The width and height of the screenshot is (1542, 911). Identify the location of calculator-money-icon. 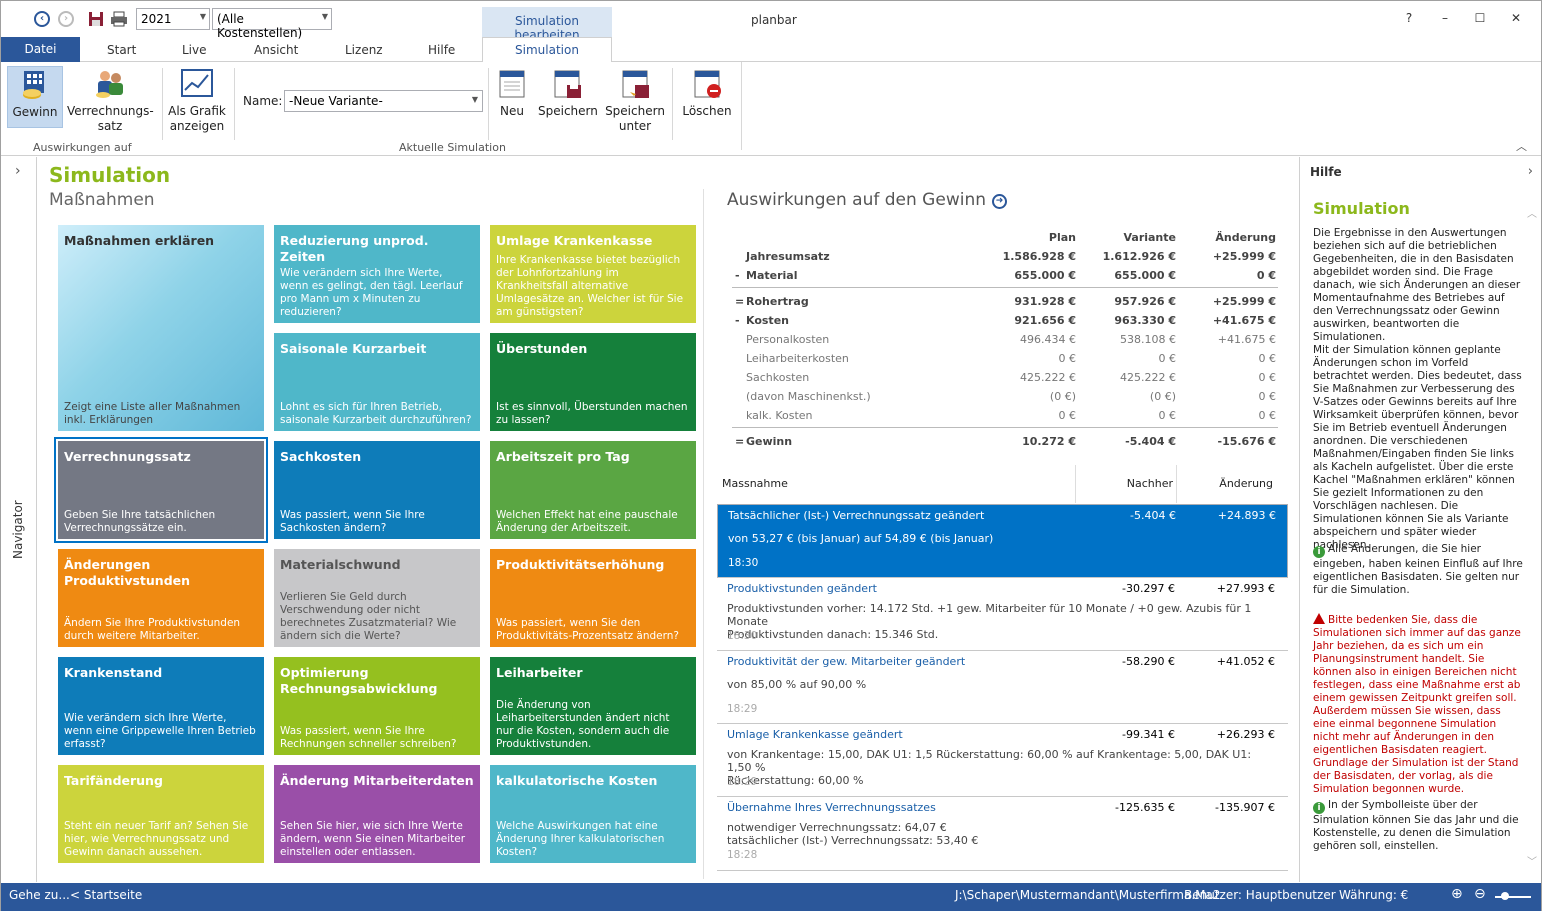
(35, 85).